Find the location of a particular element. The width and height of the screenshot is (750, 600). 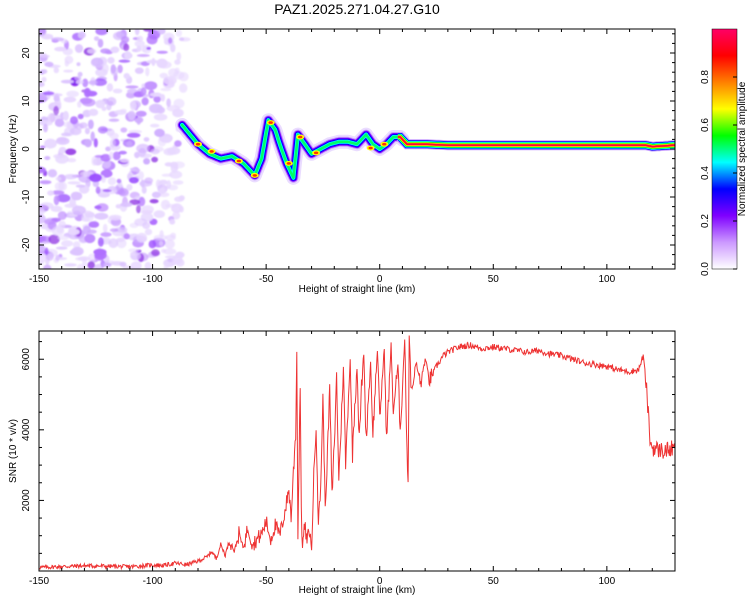

colorbar-tick-label: 0.4 is located at coordinates (705, 173).